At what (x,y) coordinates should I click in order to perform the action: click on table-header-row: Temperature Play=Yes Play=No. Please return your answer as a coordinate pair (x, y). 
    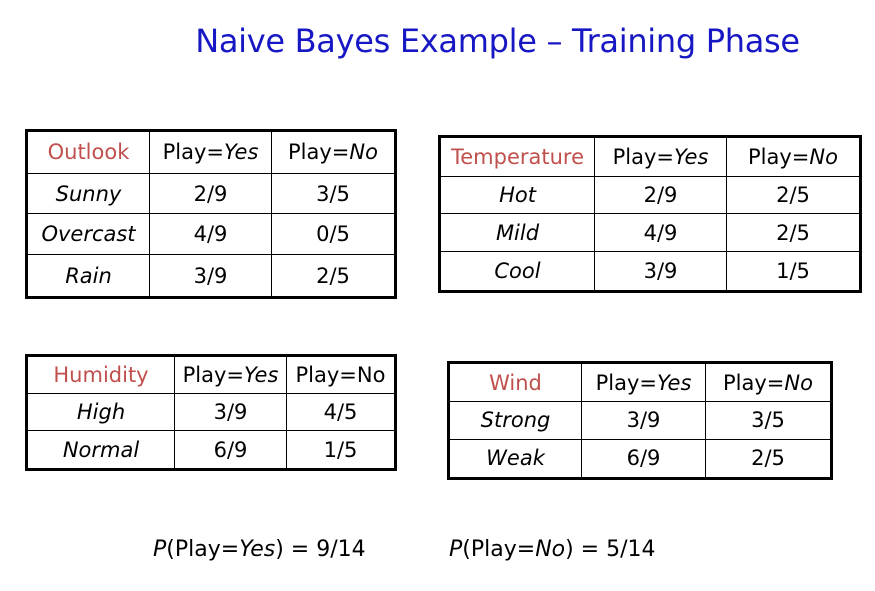
    Looking at the image, I should click on (650, 156).